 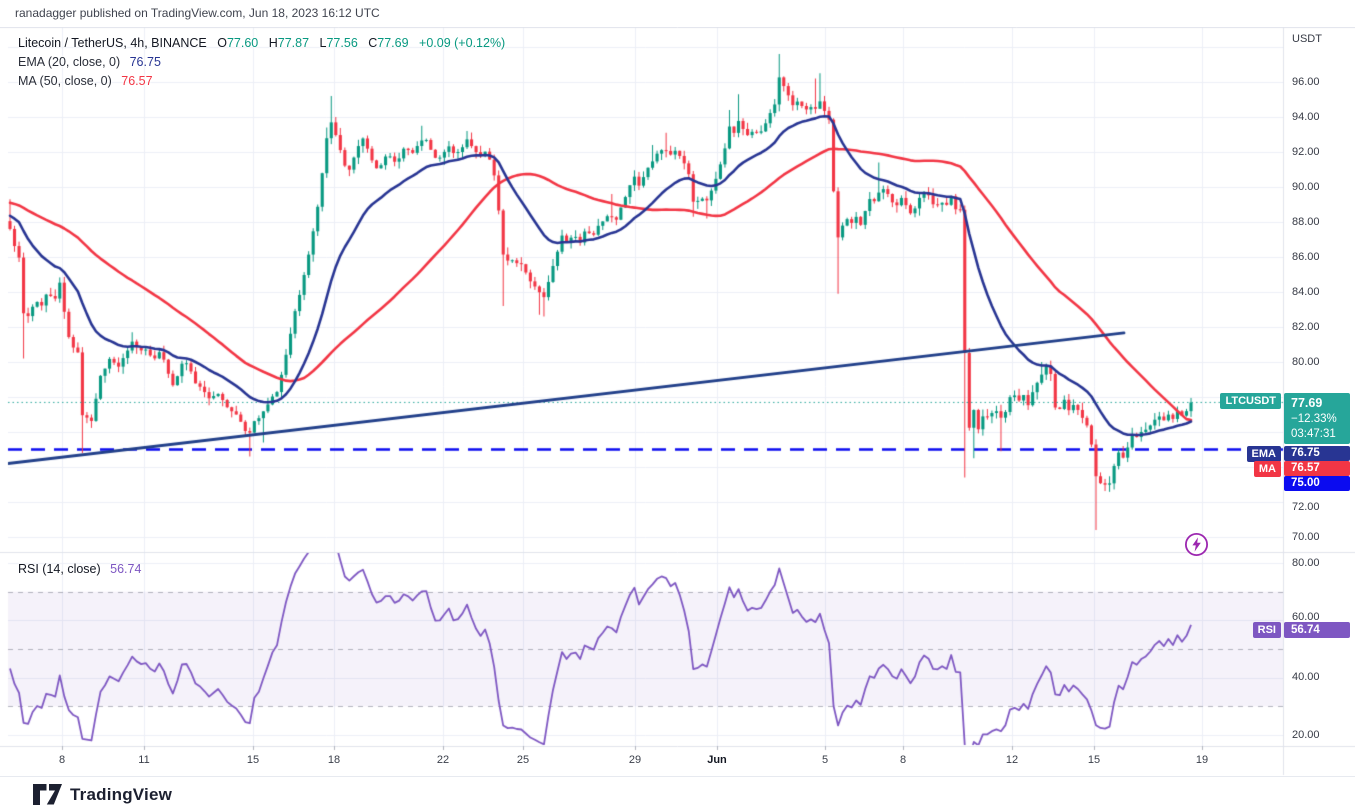 I want to click on time-axis: 8 11 15 18 22 25 29 Jun 5 8 12 15 19, so click(x=641, y=762).